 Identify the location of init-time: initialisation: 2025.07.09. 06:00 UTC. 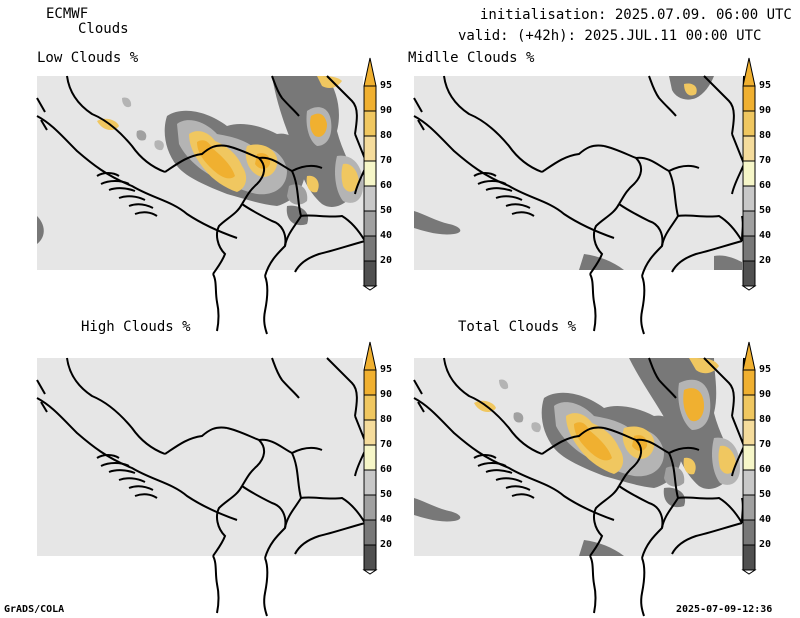
(636, 15).